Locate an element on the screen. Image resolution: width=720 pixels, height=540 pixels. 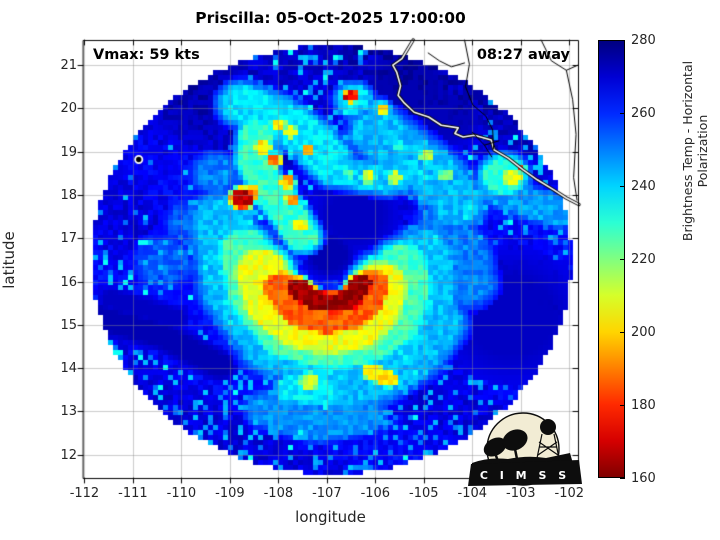
y-tick: 13 is located at coordinates (68, 412).